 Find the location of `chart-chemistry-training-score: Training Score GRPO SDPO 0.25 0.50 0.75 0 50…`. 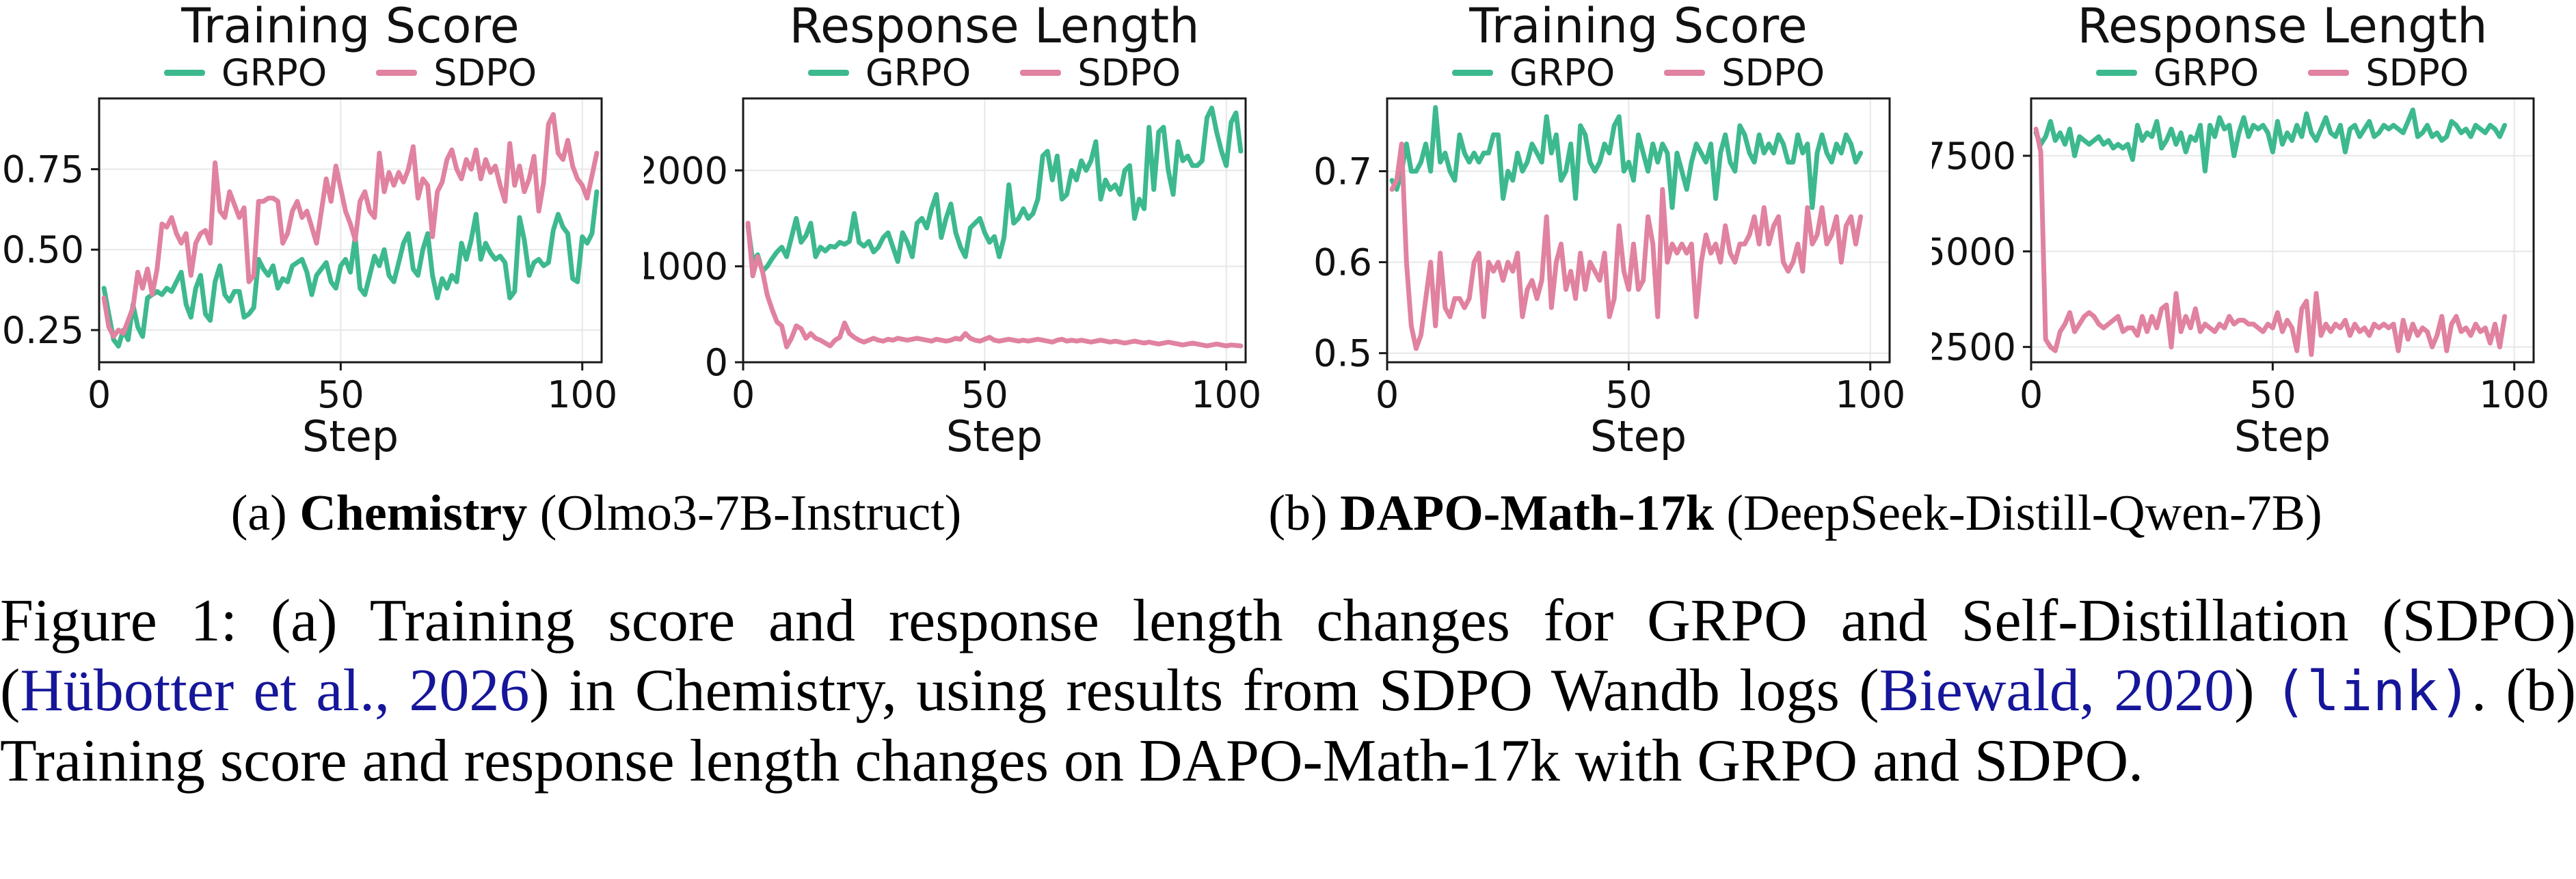

chart-chemistry-training-score: Training Score GRPO SDPO 0.25 0.50 0.75 0 50… is located at coordinates (322, 230).